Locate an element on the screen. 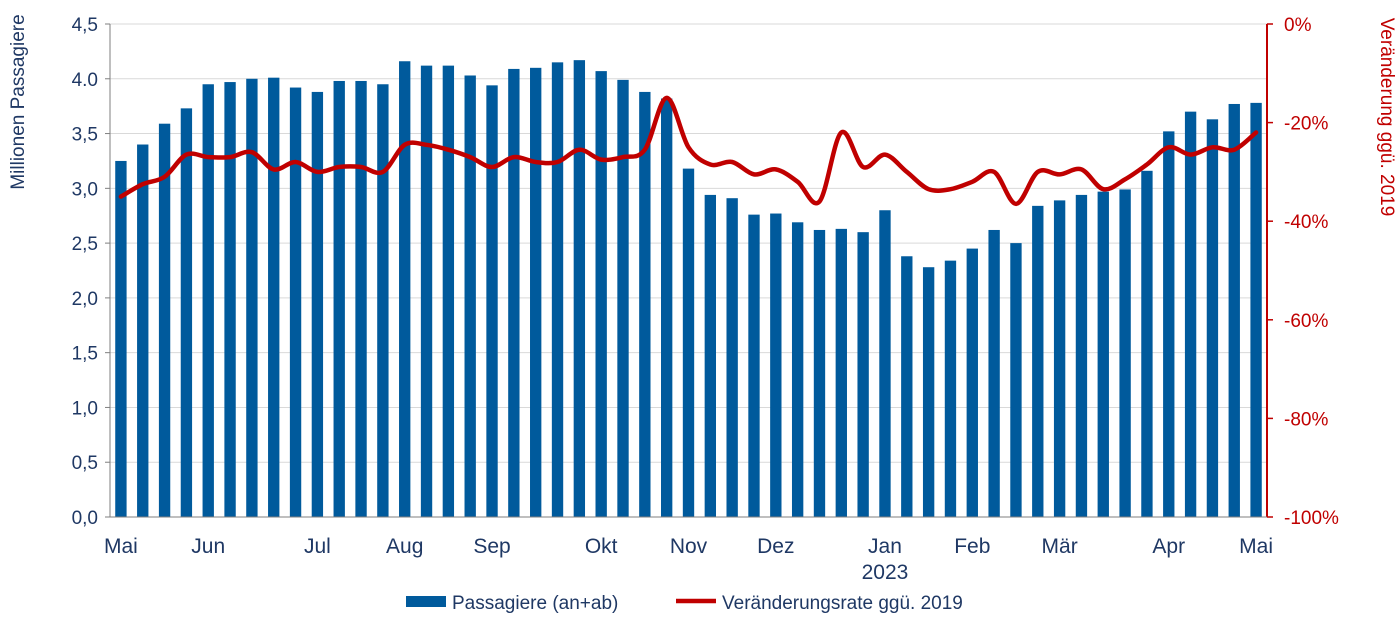 The height and width of the screenshot is (619, 1395). y-axis-right-title: Veränderung ggü. 2019 is located at coordinates (1385, 117).